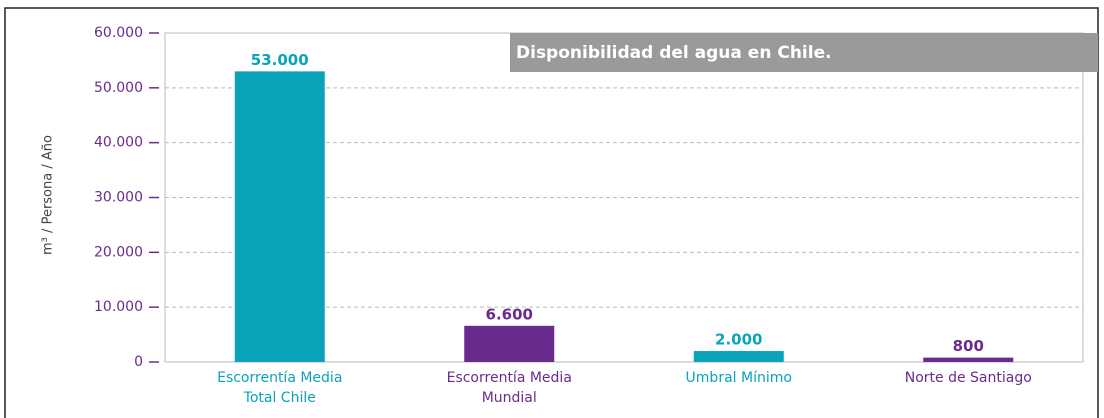 This screenshot has height=418, width=1104. What do you see at coordinates (138, 362) in the screenshot?
I see `y-tick-label: 0` at bounding box center [138, 362].